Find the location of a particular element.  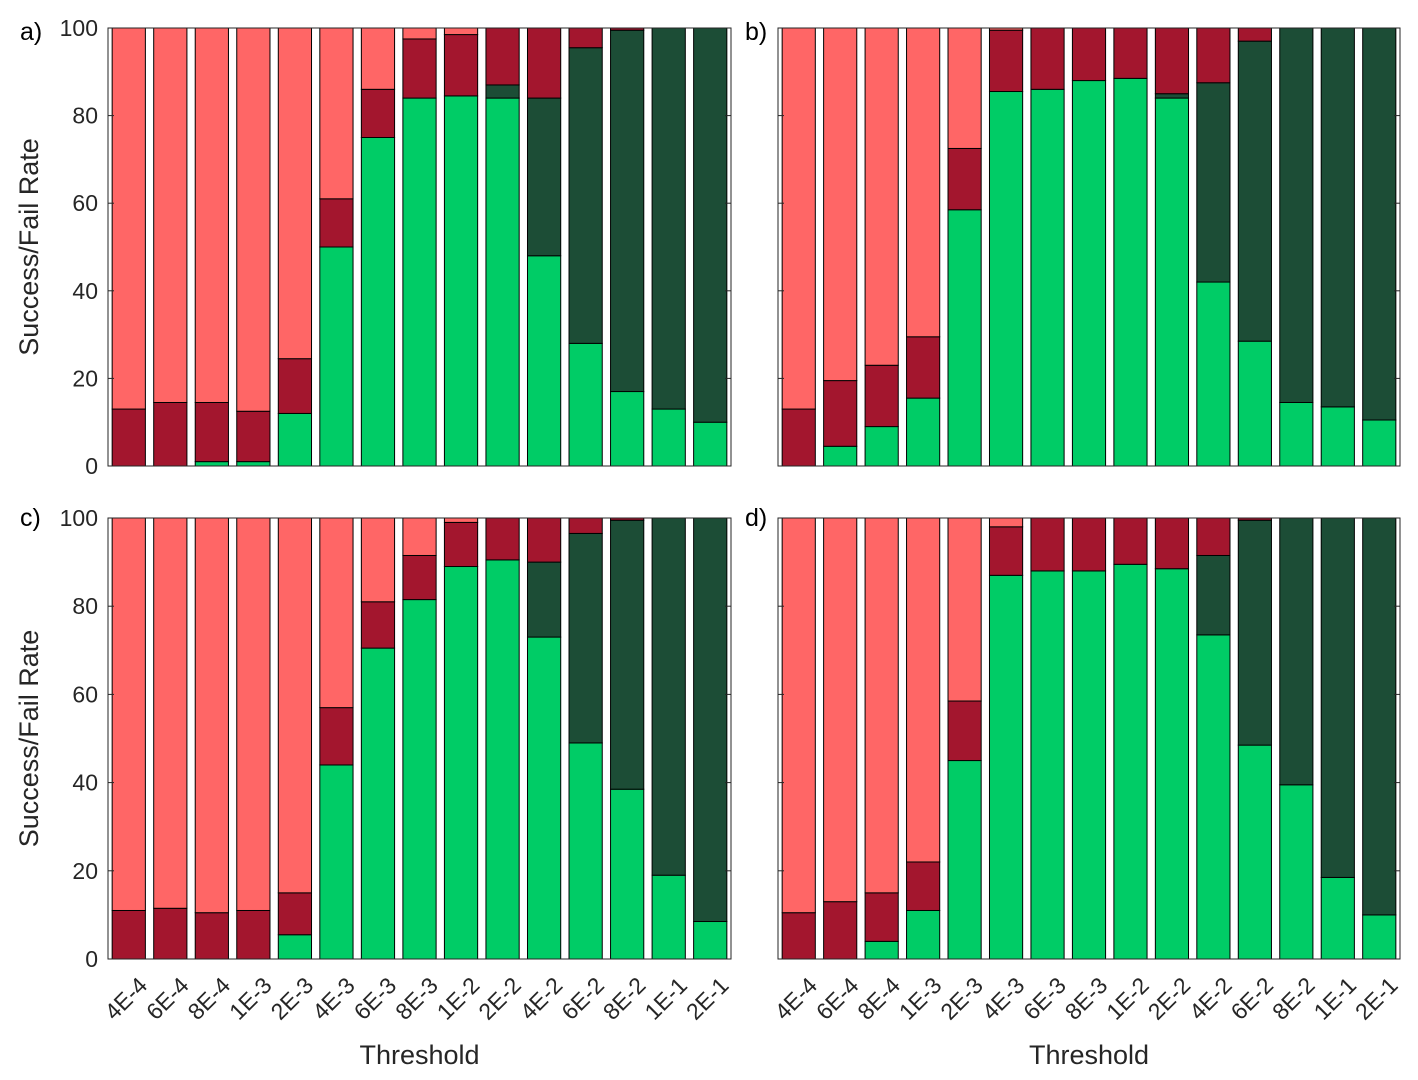

y-tick-label: 60 is located at coordinates (85, 203).